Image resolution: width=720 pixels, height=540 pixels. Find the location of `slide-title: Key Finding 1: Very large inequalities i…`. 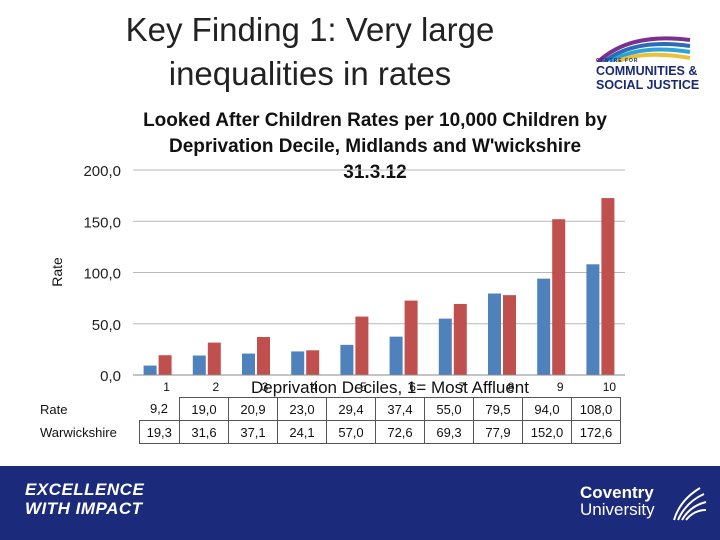

slide-title: Key Finding 1: Very large inequalities i… is located at coordinates (310, 52).